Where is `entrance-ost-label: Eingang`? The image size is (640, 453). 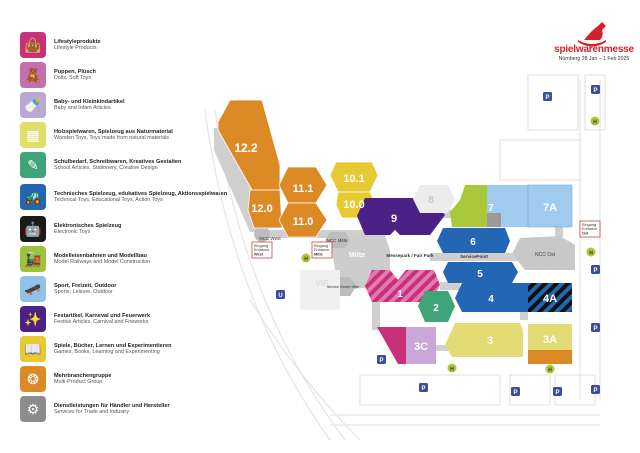 entrance-ost-label: Eingang is located at coordinates (589, 225).